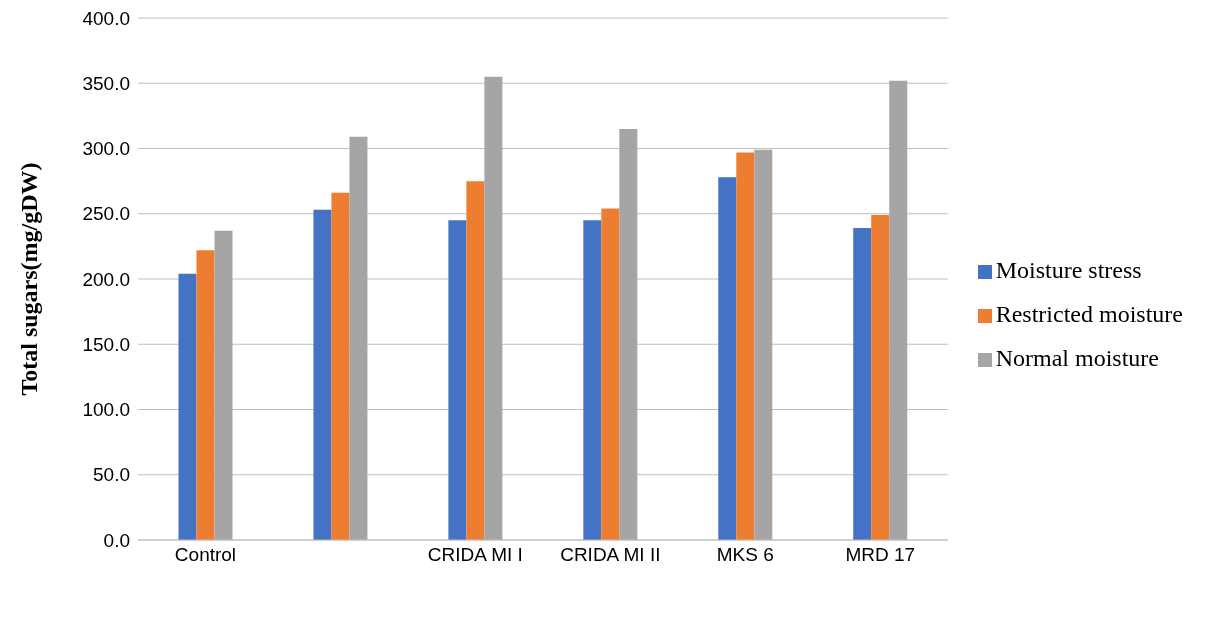 The image size is (1211, 629). I want to click on y-tick-label: 200.0, so click(106, 279).